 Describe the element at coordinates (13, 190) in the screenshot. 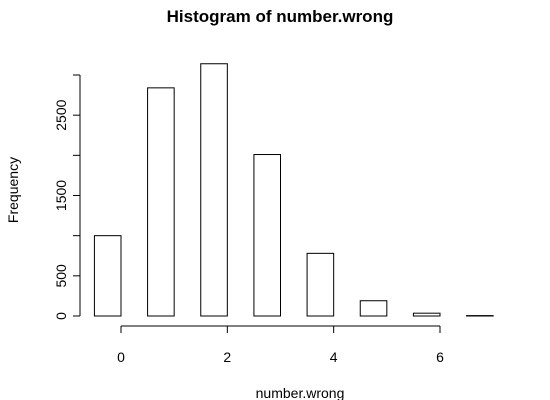

I see `y-axis-label: Frequency` at that location.